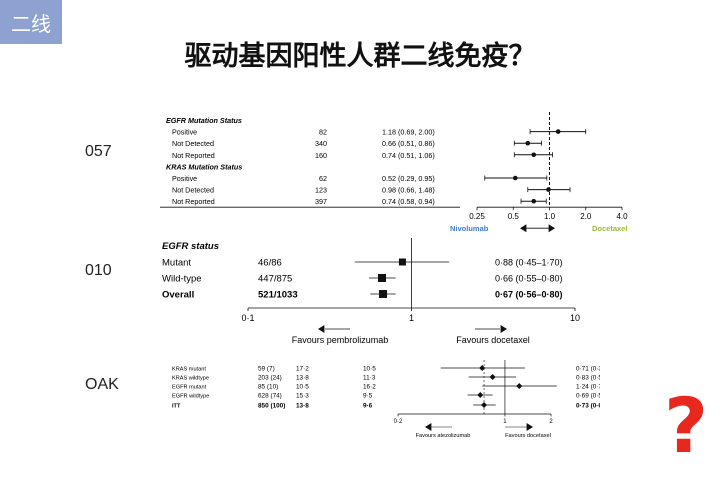  Describe the element at coordinates (469, 228) in the screenshot. I see `favours-left-label: Nivolumab` at that location.